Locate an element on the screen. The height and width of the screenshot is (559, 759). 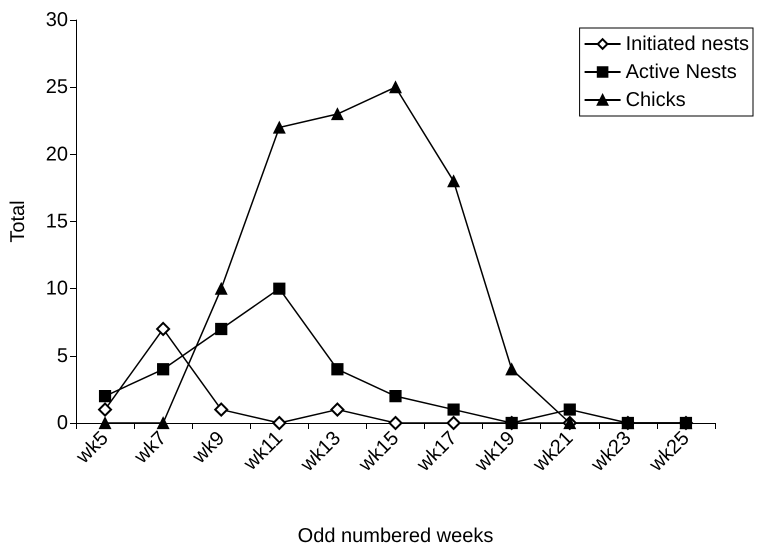
y-tick-label: 25 is located at coordinates (57, 87).